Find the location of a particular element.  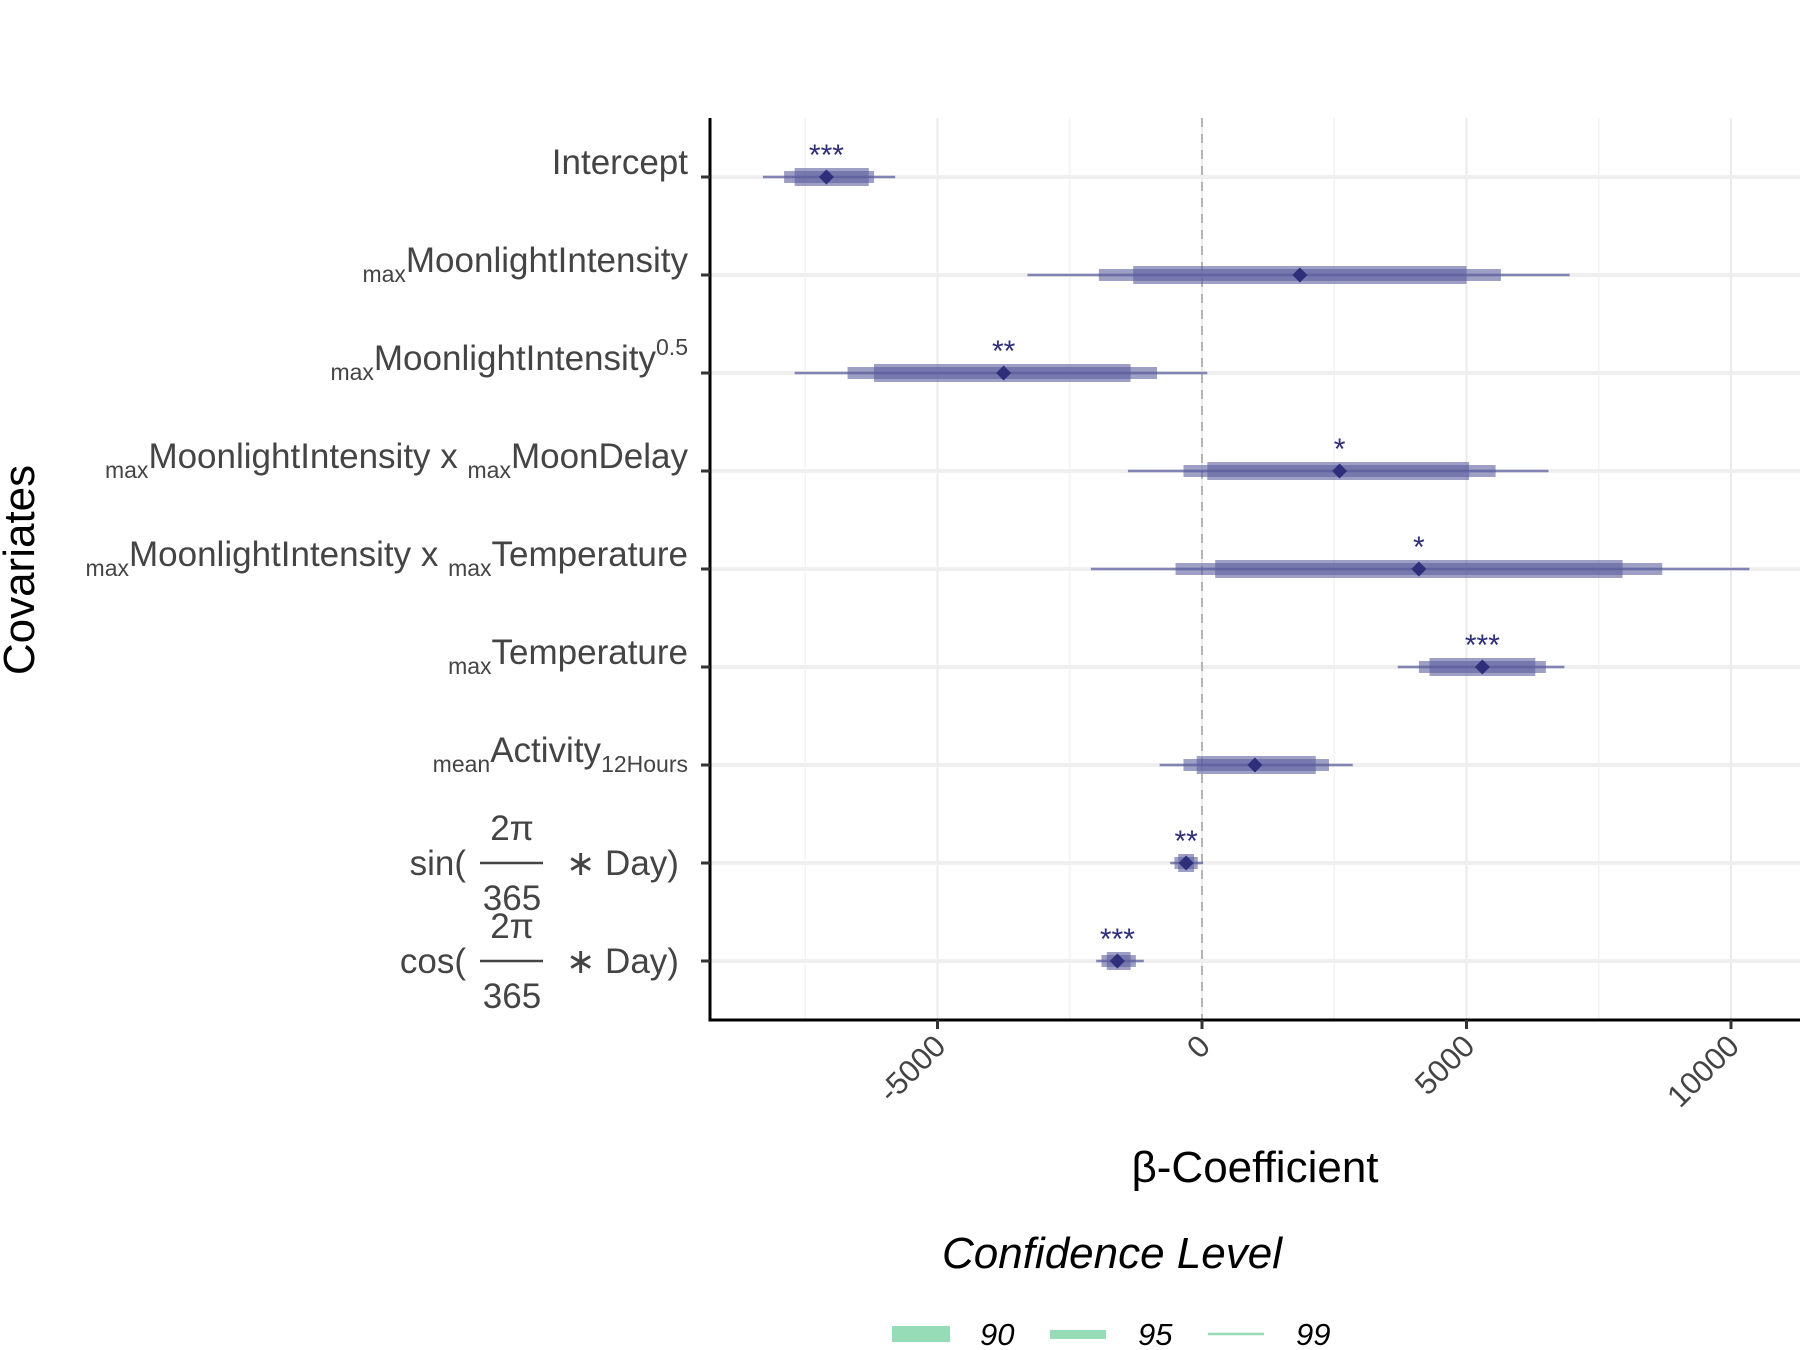

y-label-mean-activity-12-hours: meanActivity12Hours is located at coordinates (560, 754).